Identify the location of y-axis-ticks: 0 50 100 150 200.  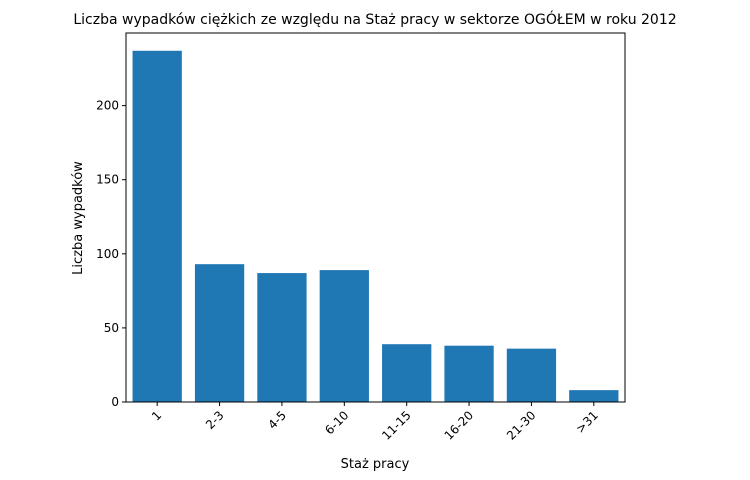
(111, 254).